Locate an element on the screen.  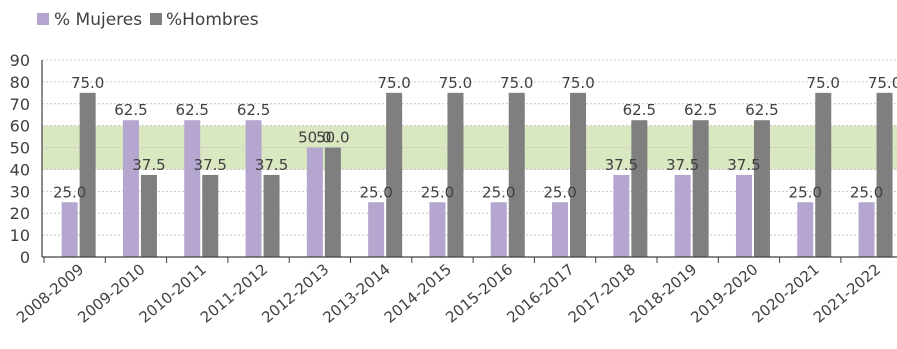
x-category-label: 2011-2012 is located at coordinates (234, 293).